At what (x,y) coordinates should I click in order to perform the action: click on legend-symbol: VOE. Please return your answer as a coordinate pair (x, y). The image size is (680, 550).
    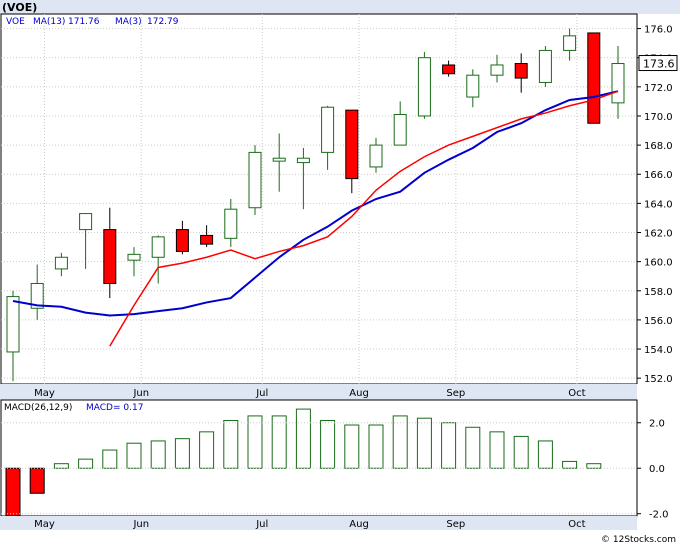
    Looking at the image, I should click on (15, 22).